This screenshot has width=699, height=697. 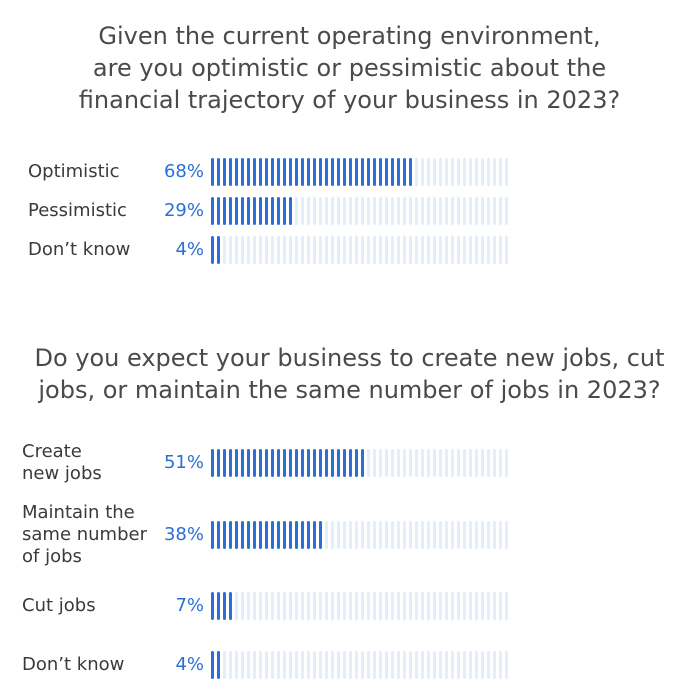 What do you see at coordinates (183, 210) in the screenshot?
I see `value-label: 29%` at bounding box center [183, 210].